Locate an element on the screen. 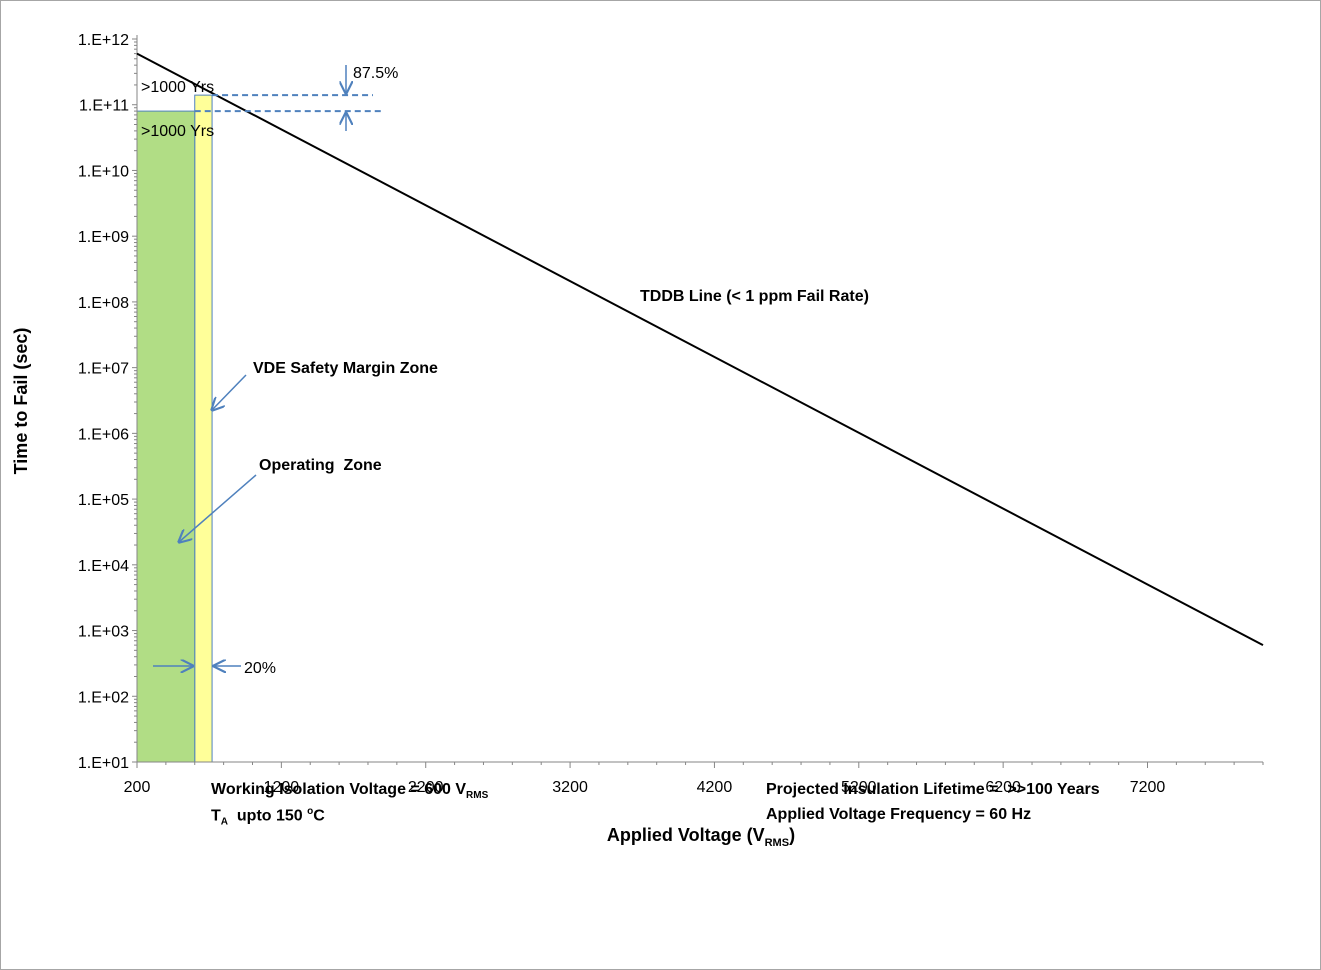  tddb-line-label: TDDB Line (< 1 ppm Fail Rate) is located at coordinates (754, 296).